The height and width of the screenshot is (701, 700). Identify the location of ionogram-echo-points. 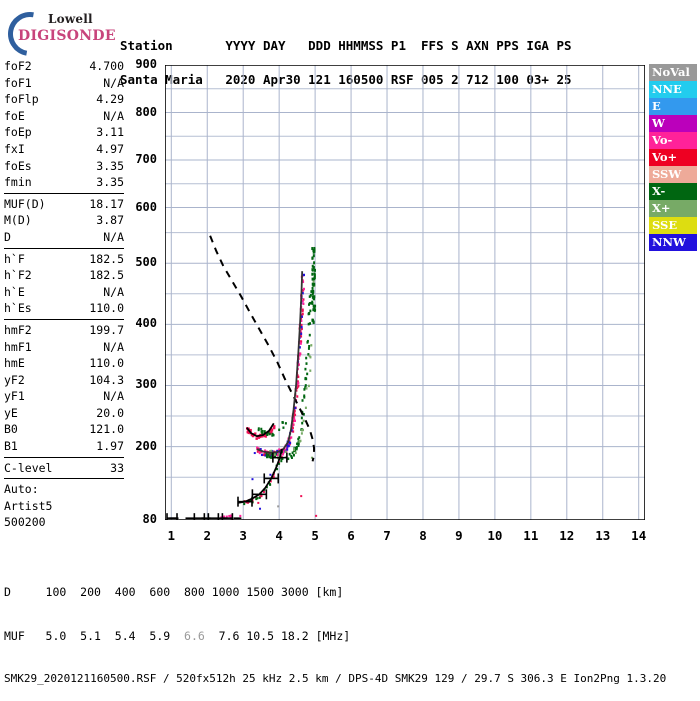
(269, 383).